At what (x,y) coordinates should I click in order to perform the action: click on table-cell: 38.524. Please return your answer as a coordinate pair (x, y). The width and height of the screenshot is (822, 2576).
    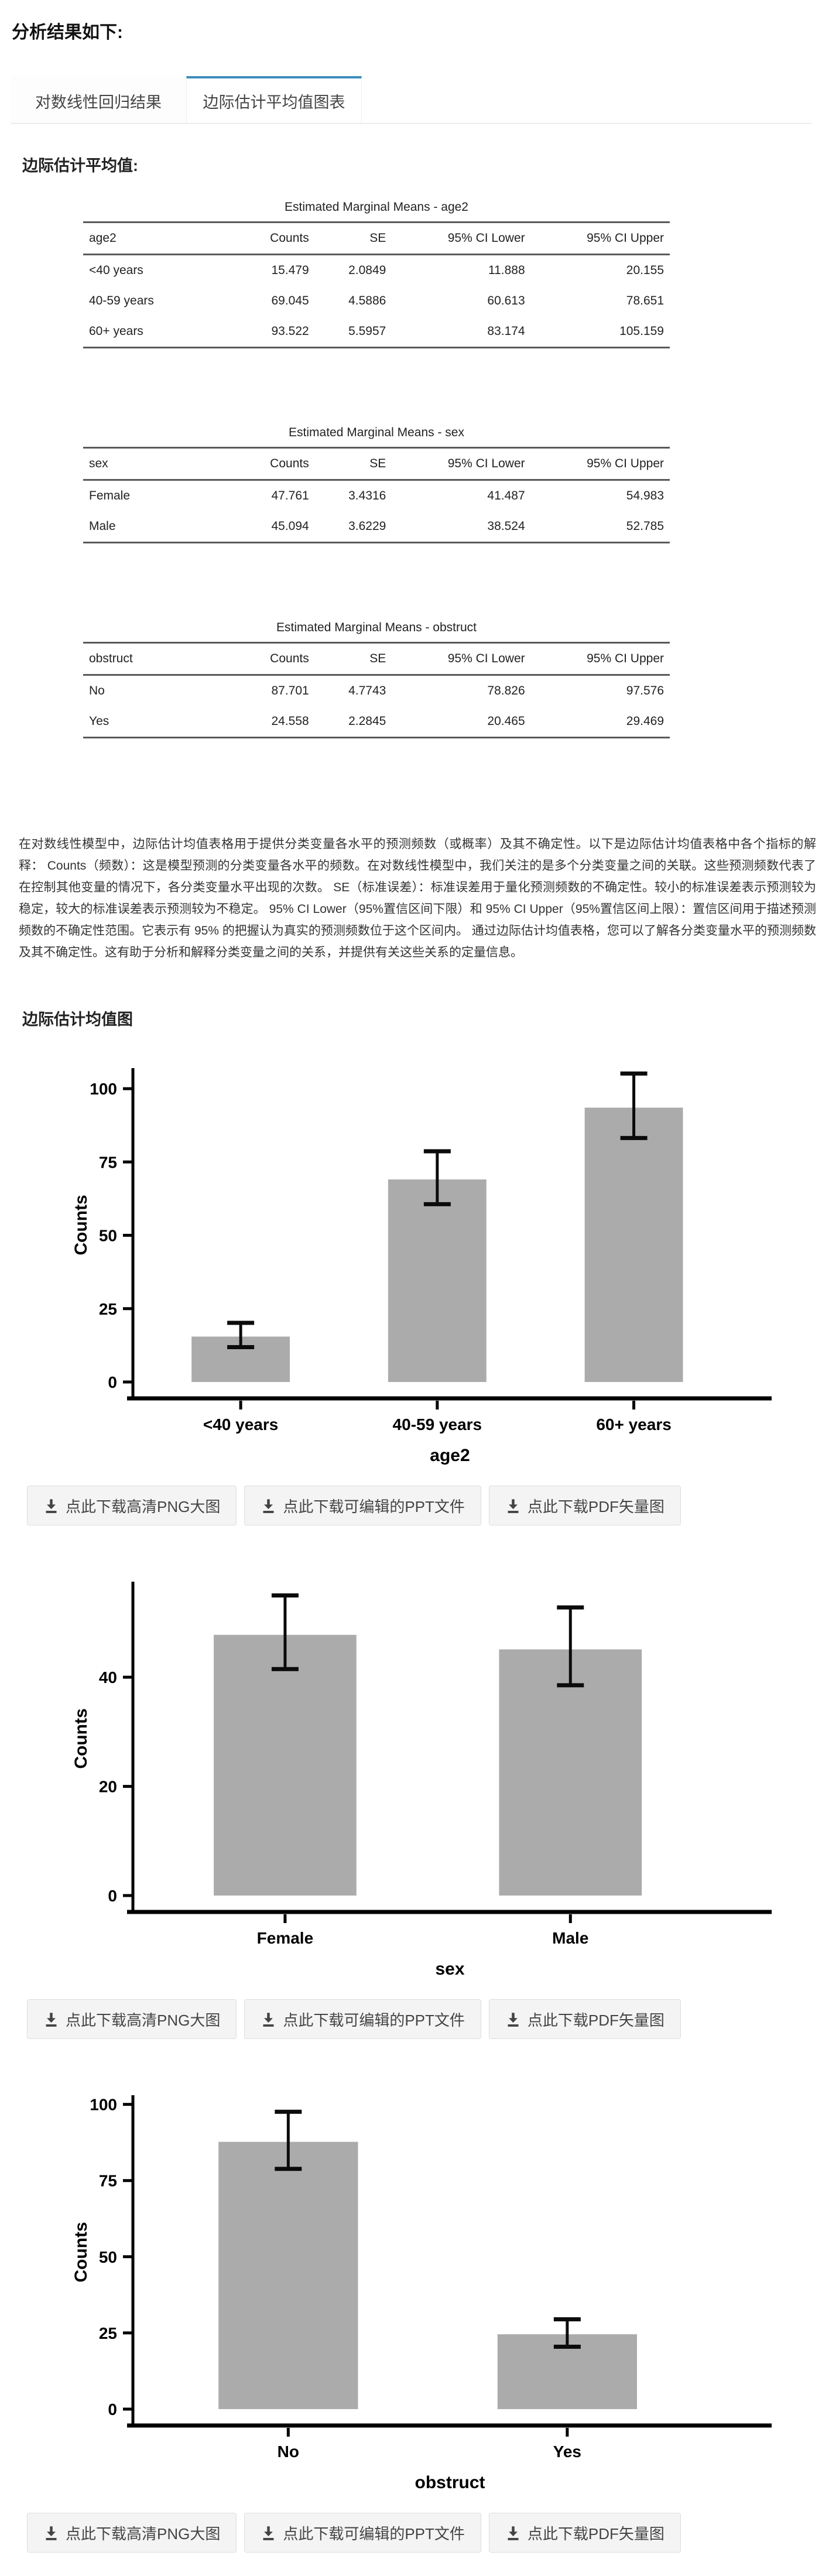
    Looking at the image, I should click on (506, 526).